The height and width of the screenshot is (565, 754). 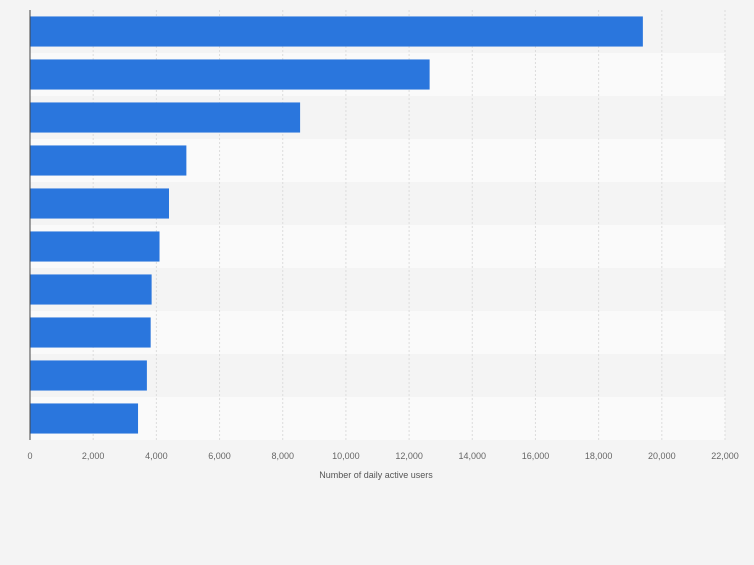 I want to click on x-axis-label: Number of daily active users, so click(x=376, y=475).